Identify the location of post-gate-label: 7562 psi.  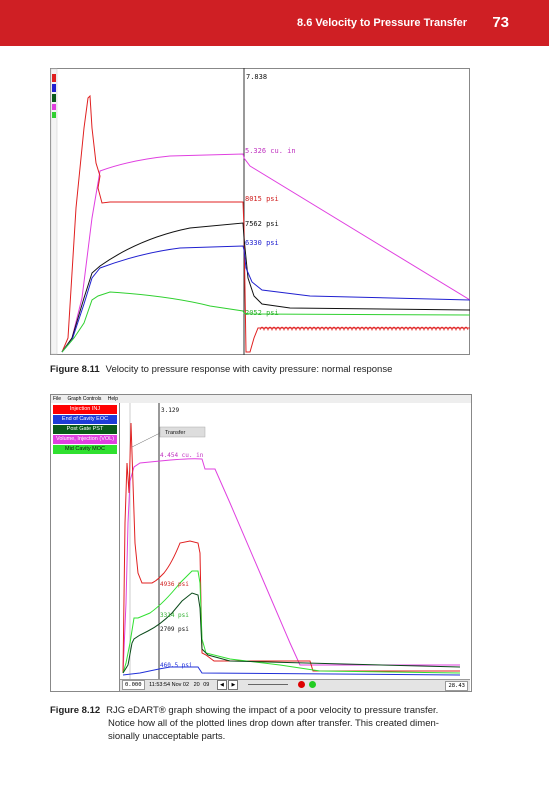
(262, 224).